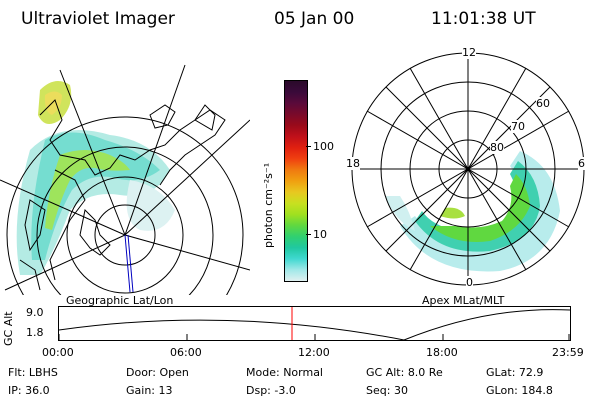  I want to click on mlt-label-0: 0, so click(469, 282).